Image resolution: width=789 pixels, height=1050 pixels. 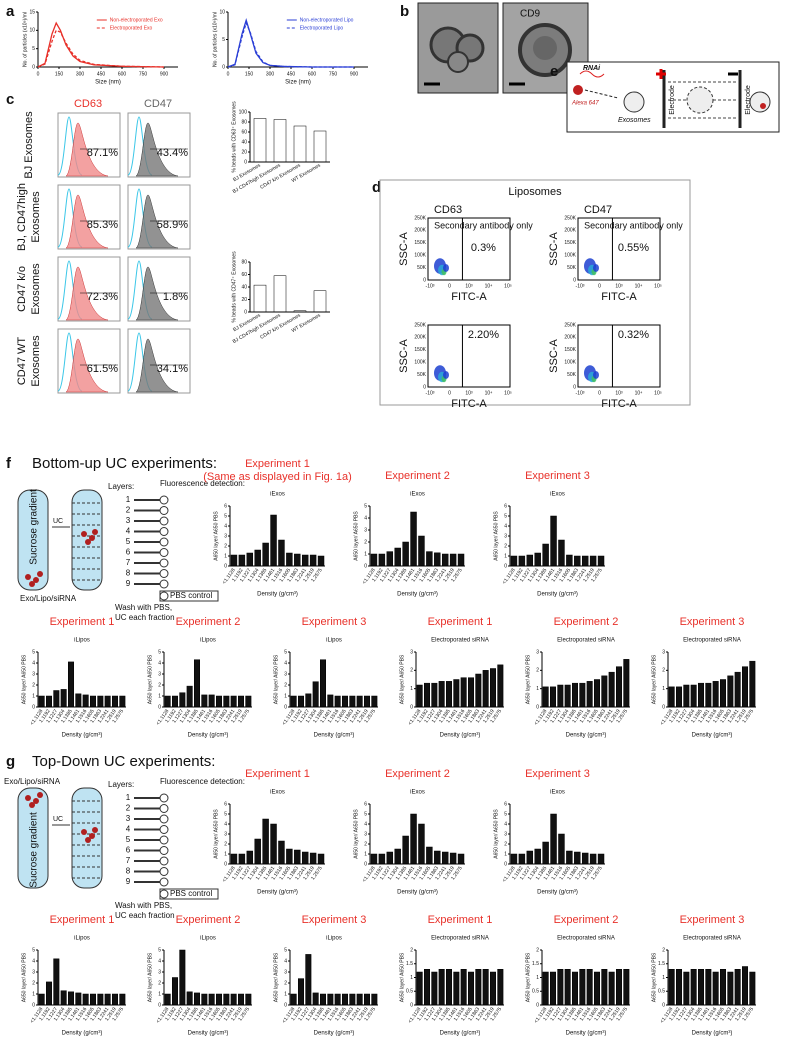 I want to click on percent-label: 0.55%, so click(x=633, y=248).